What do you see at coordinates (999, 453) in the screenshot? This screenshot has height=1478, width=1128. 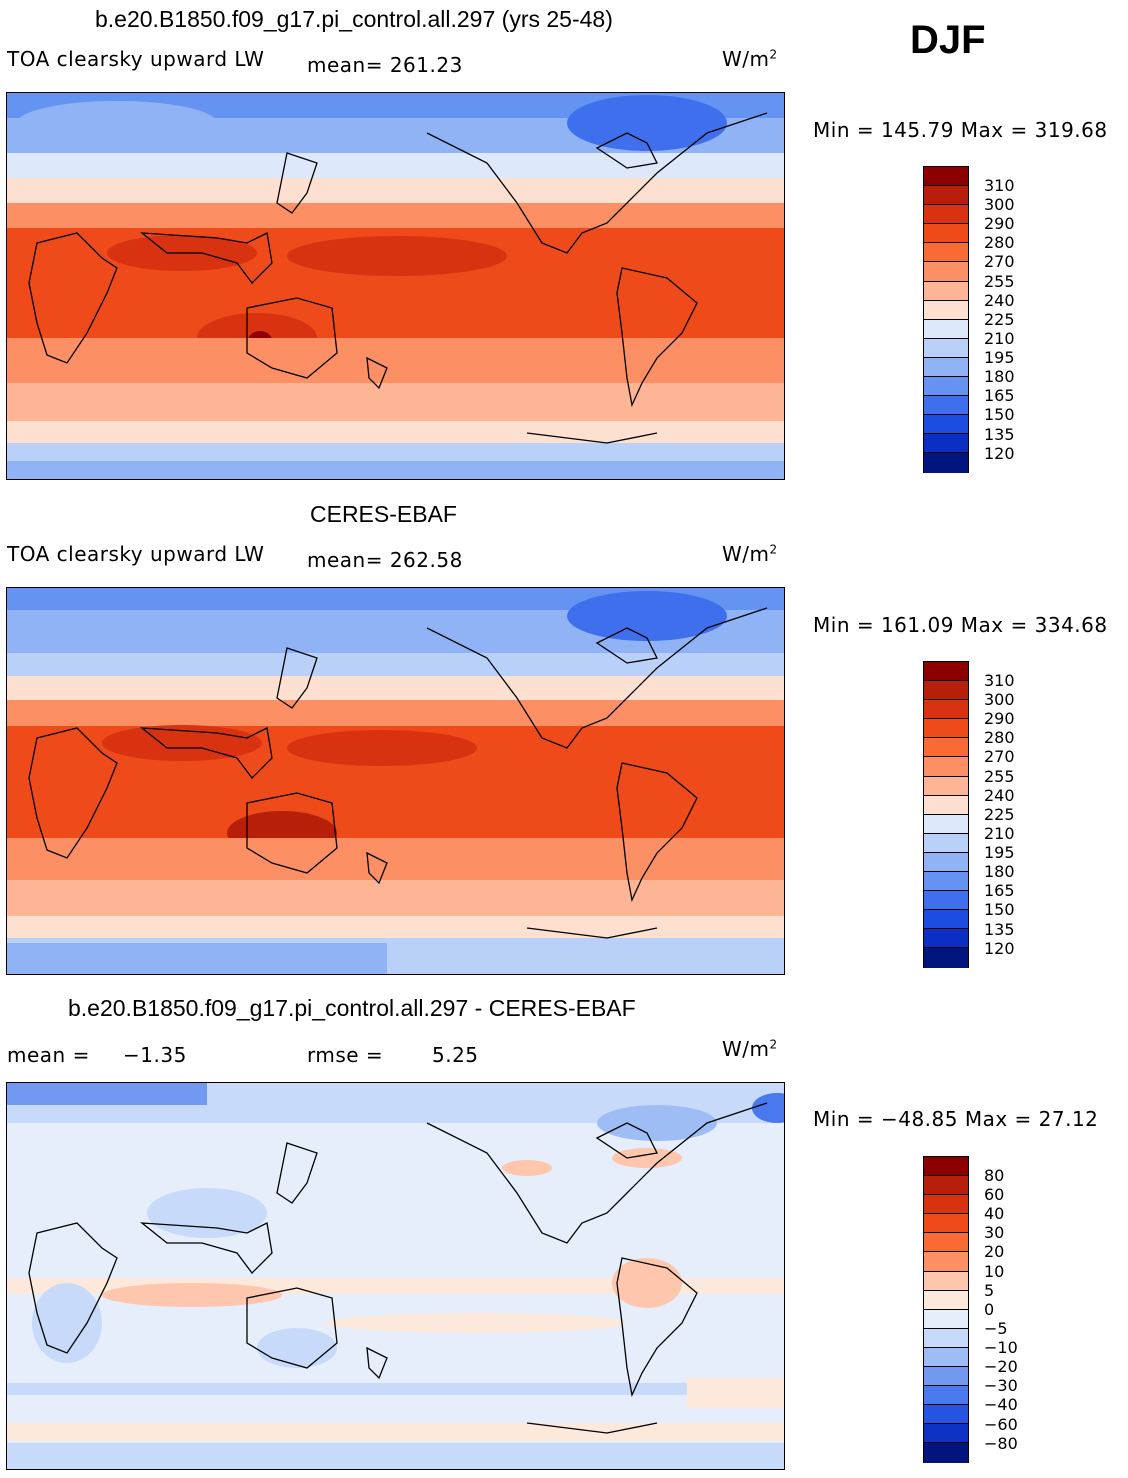 I see `panel1-colorbar-tick: 120` at bounding box center [999, 453].